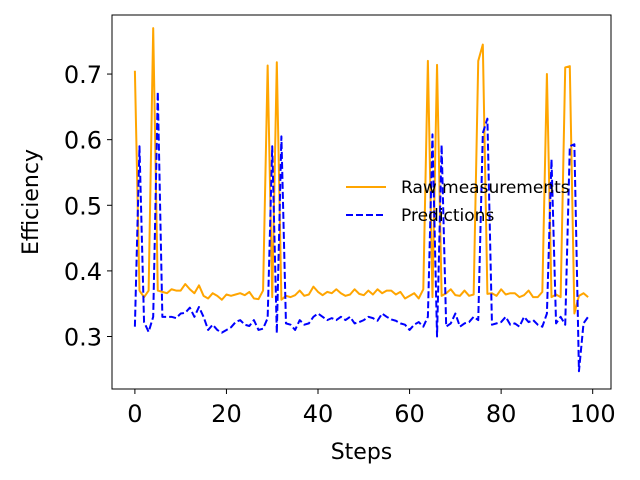 This screenshot has width=640, height=480. I want to click on y-tick-label: 0.3, so click(83, 338).